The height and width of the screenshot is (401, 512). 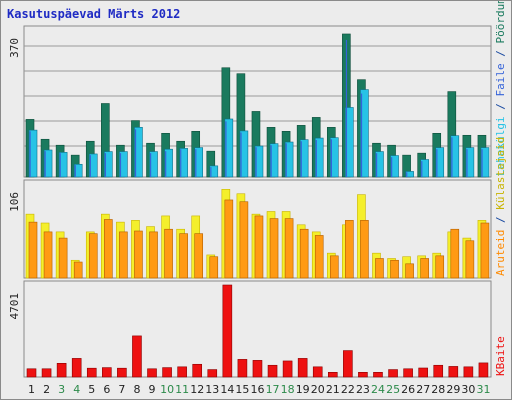 I want to click on page-title: Kasutuspäevad Märts 2012, so click(x=94, y=14).